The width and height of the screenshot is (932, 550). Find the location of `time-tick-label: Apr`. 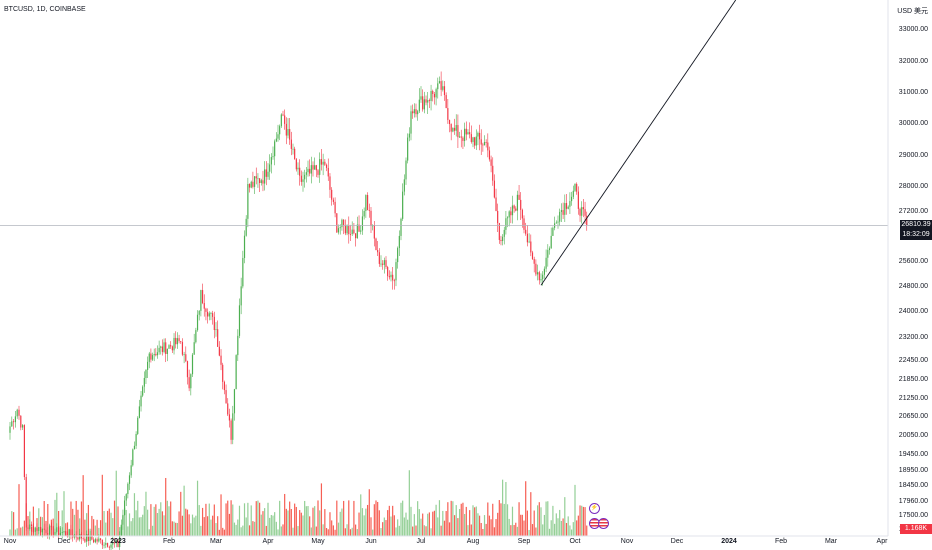

time-tick-label: Apr is located at coordinates (268, 541).